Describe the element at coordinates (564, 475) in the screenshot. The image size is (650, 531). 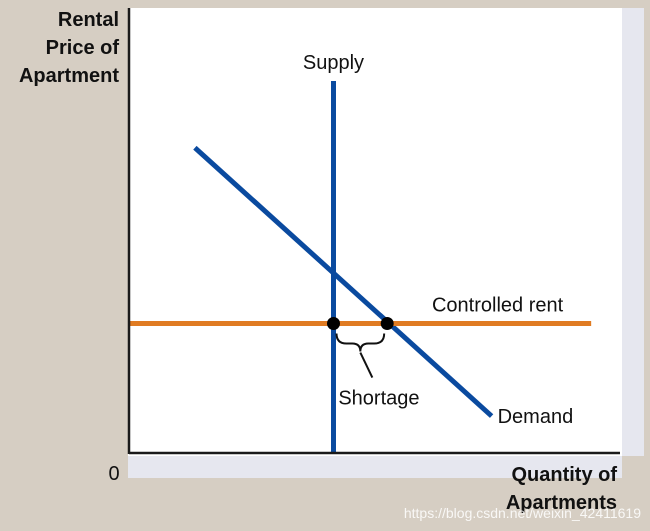
I see `x-axis-title-line: Quantity of` at that location.